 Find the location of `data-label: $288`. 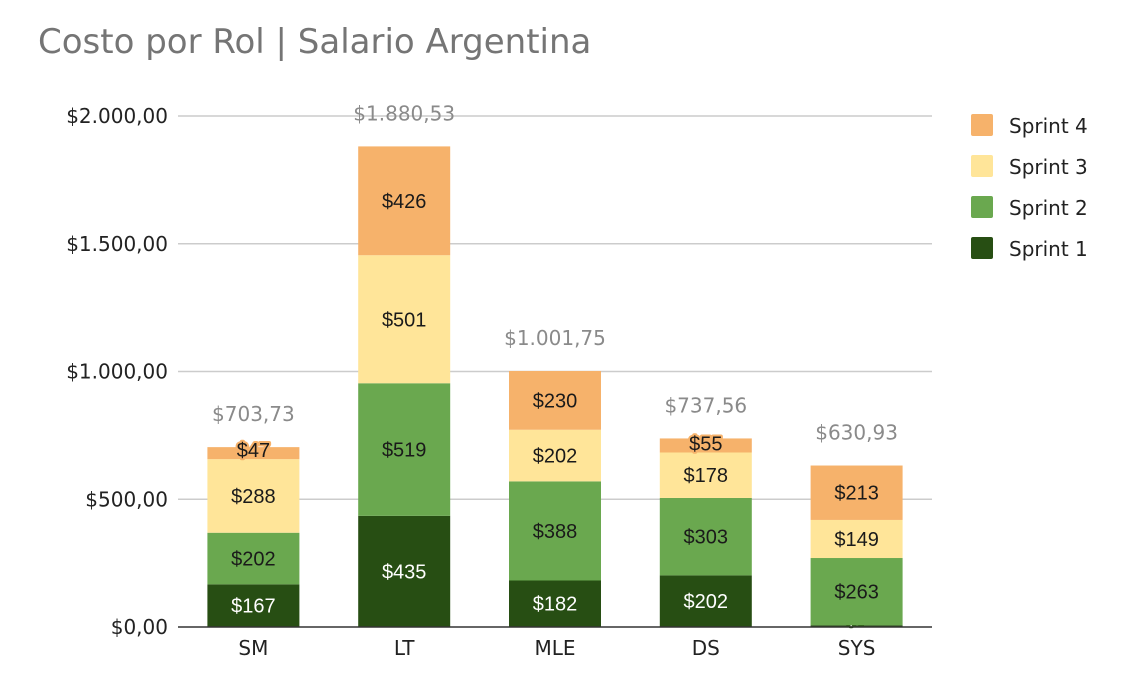

data-label: $288 is located at coordinates (253, 497).